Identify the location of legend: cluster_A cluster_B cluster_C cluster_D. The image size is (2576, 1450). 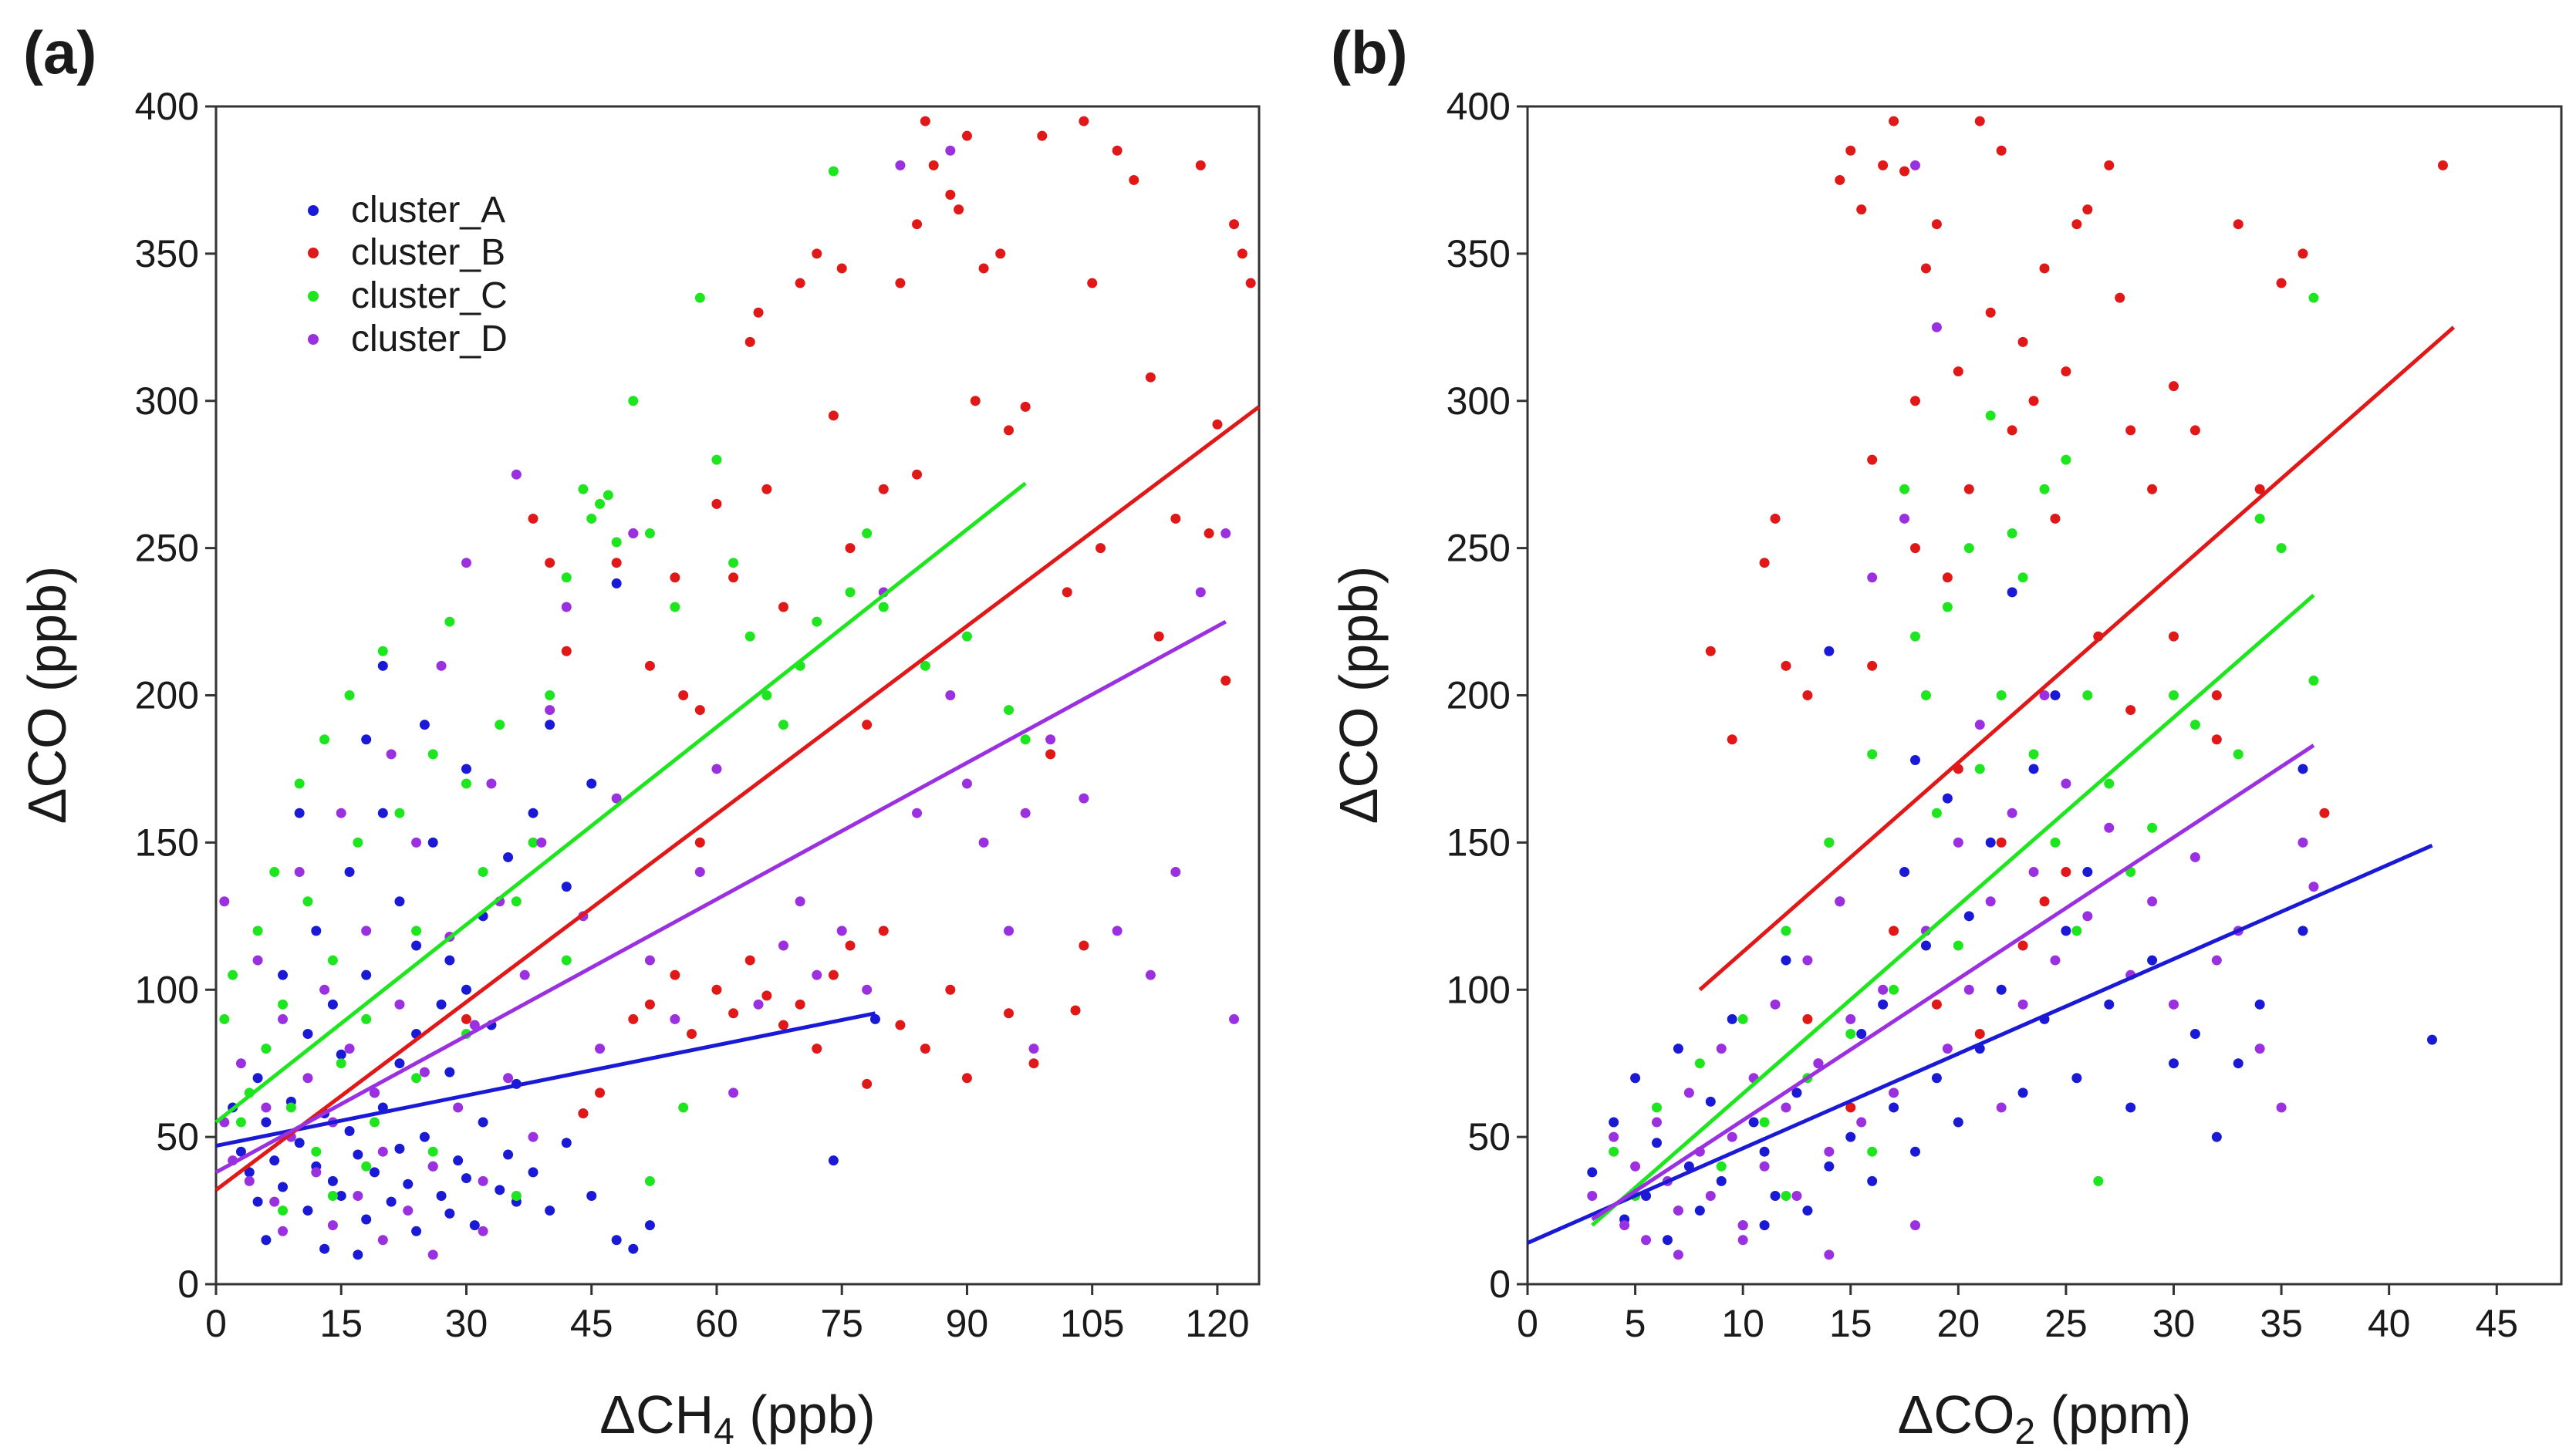
(408, 274).